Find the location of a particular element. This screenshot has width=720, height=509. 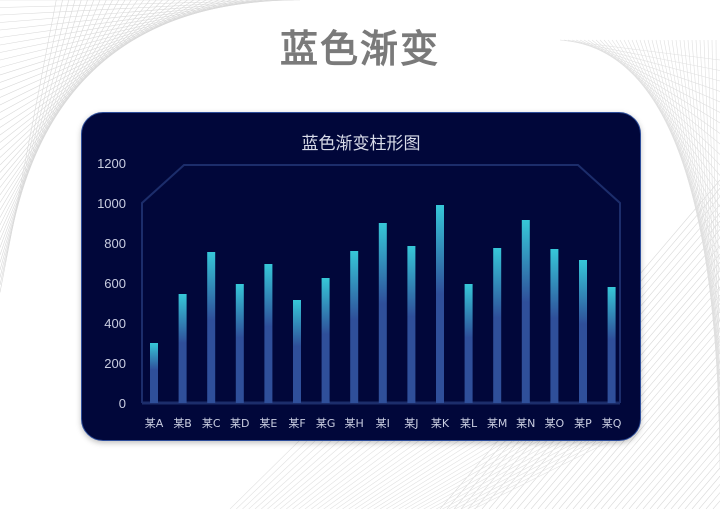

x-tick-label: 某O is located at coordinates (555, 423).